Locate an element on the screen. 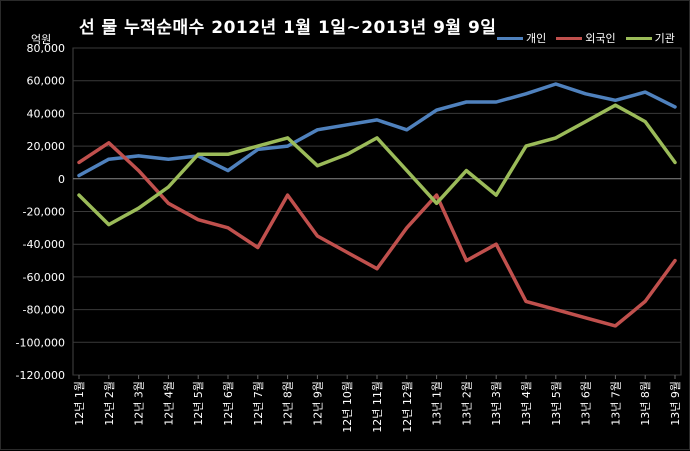 Image resolution: width=690 pixels, height=451 pixels. y-tick-label: -60,000 is located at coordinates (44, 277).